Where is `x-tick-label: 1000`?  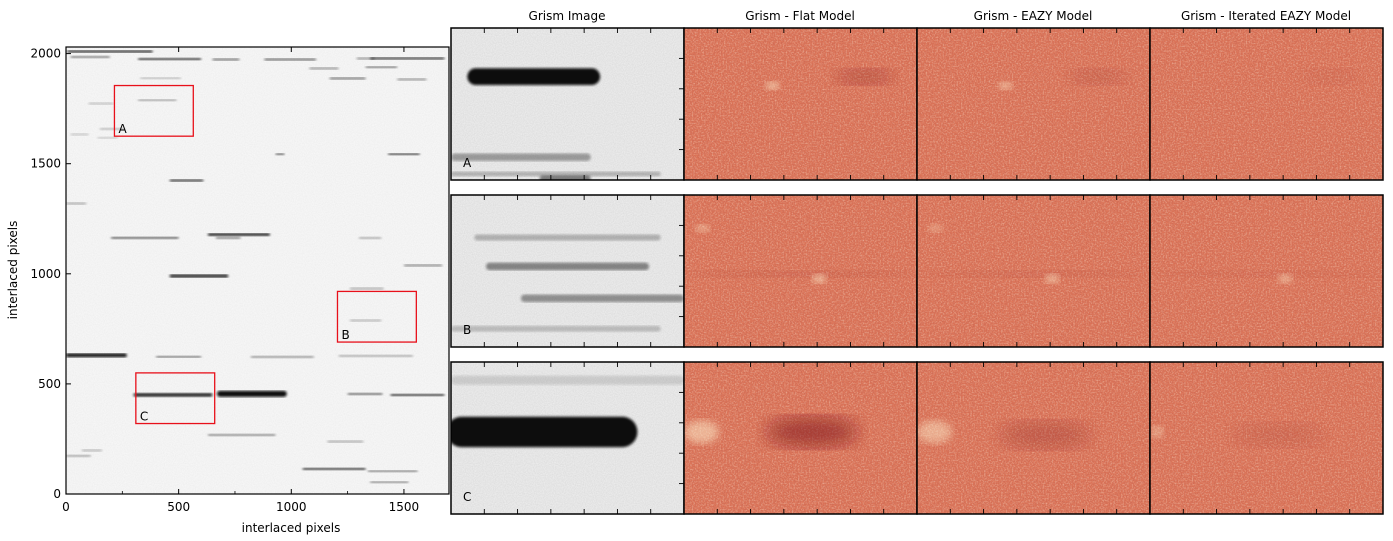
x-tick-label: 1000 is located at coordinates (291, 507).